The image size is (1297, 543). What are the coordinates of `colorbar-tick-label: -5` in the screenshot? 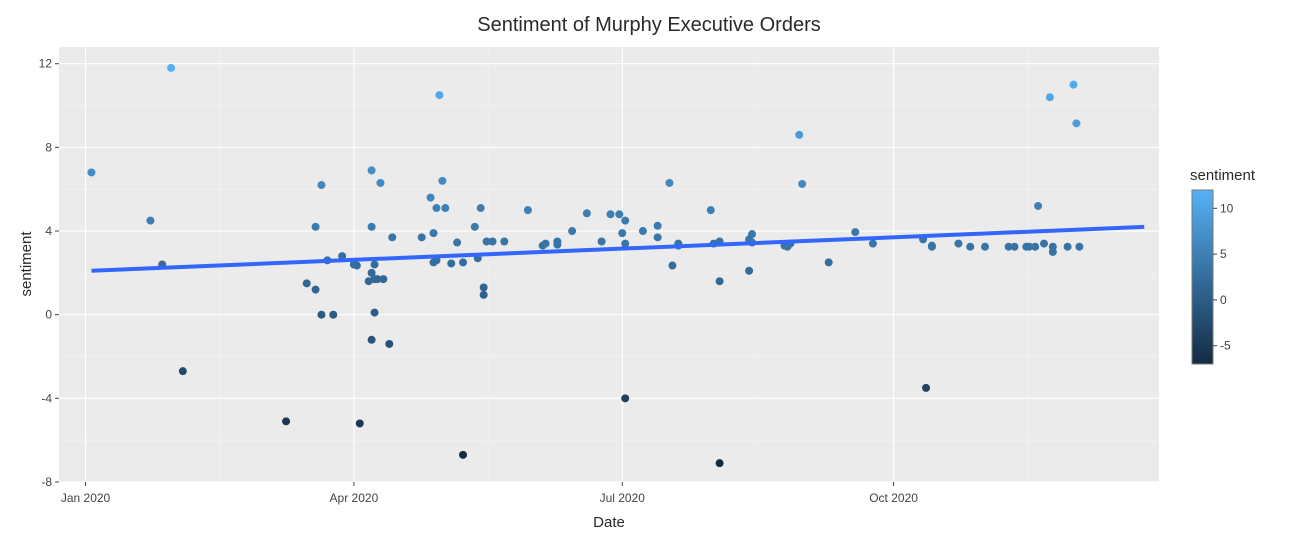 It's located at (1225, 346).